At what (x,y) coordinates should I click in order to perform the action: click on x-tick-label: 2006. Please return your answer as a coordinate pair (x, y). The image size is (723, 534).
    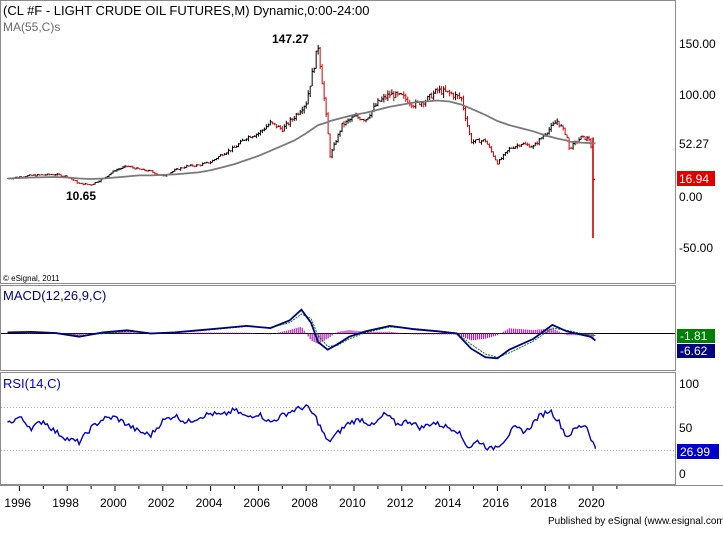
    Looking at the image, I should click on (256, 503).